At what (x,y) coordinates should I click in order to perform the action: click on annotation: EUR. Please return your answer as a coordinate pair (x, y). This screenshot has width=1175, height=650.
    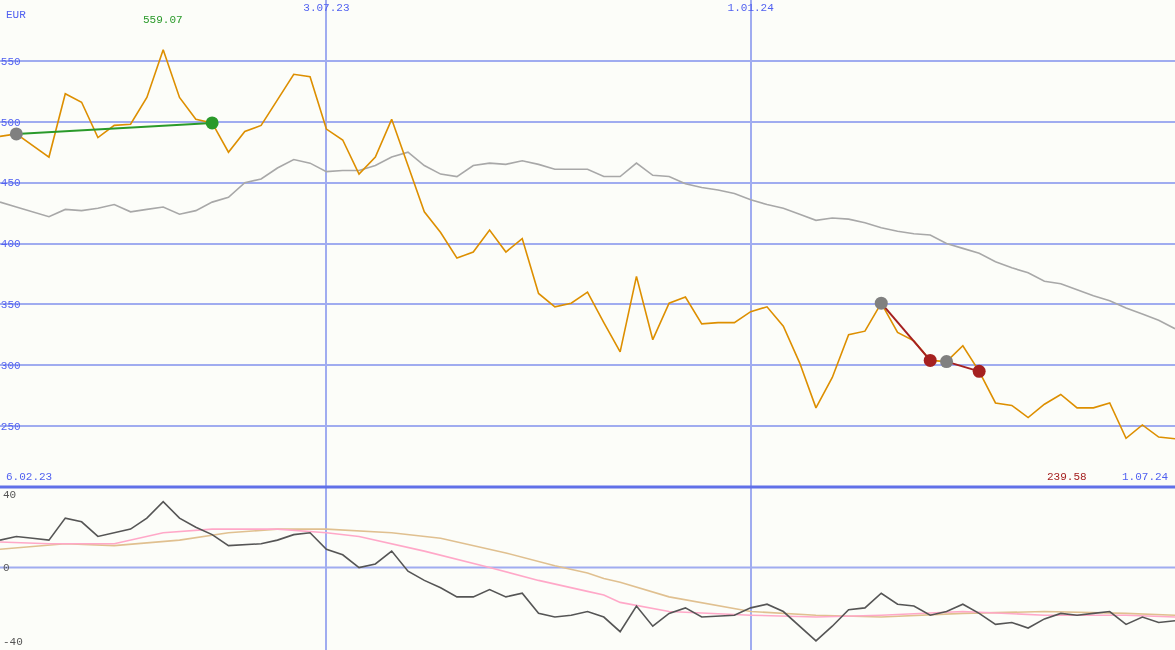
    Looking at the image, I should click on (16, 15).